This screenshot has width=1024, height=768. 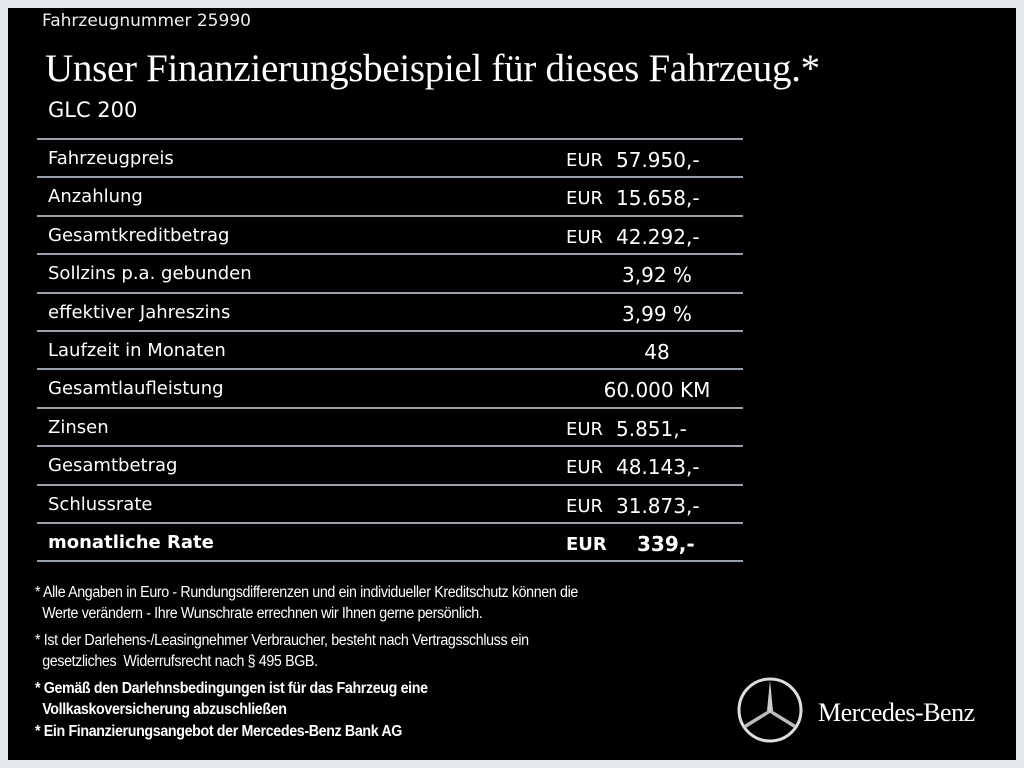 What do you see at coordinates (113, 466) in the screenshot?
I see `row-label: Gesamtbetrag` at bounding box center [113, 466].